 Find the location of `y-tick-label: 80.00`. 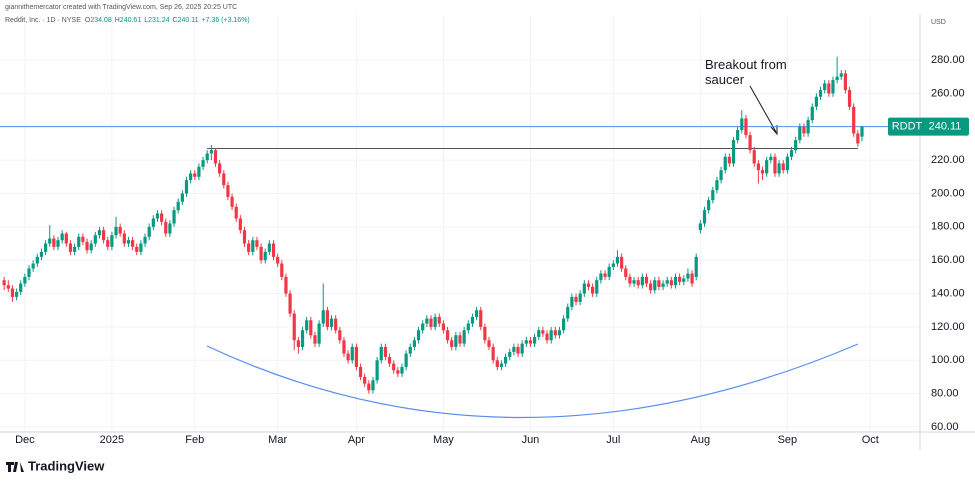

y-tick-label: 80.00 is located at coordinates (945, 394).